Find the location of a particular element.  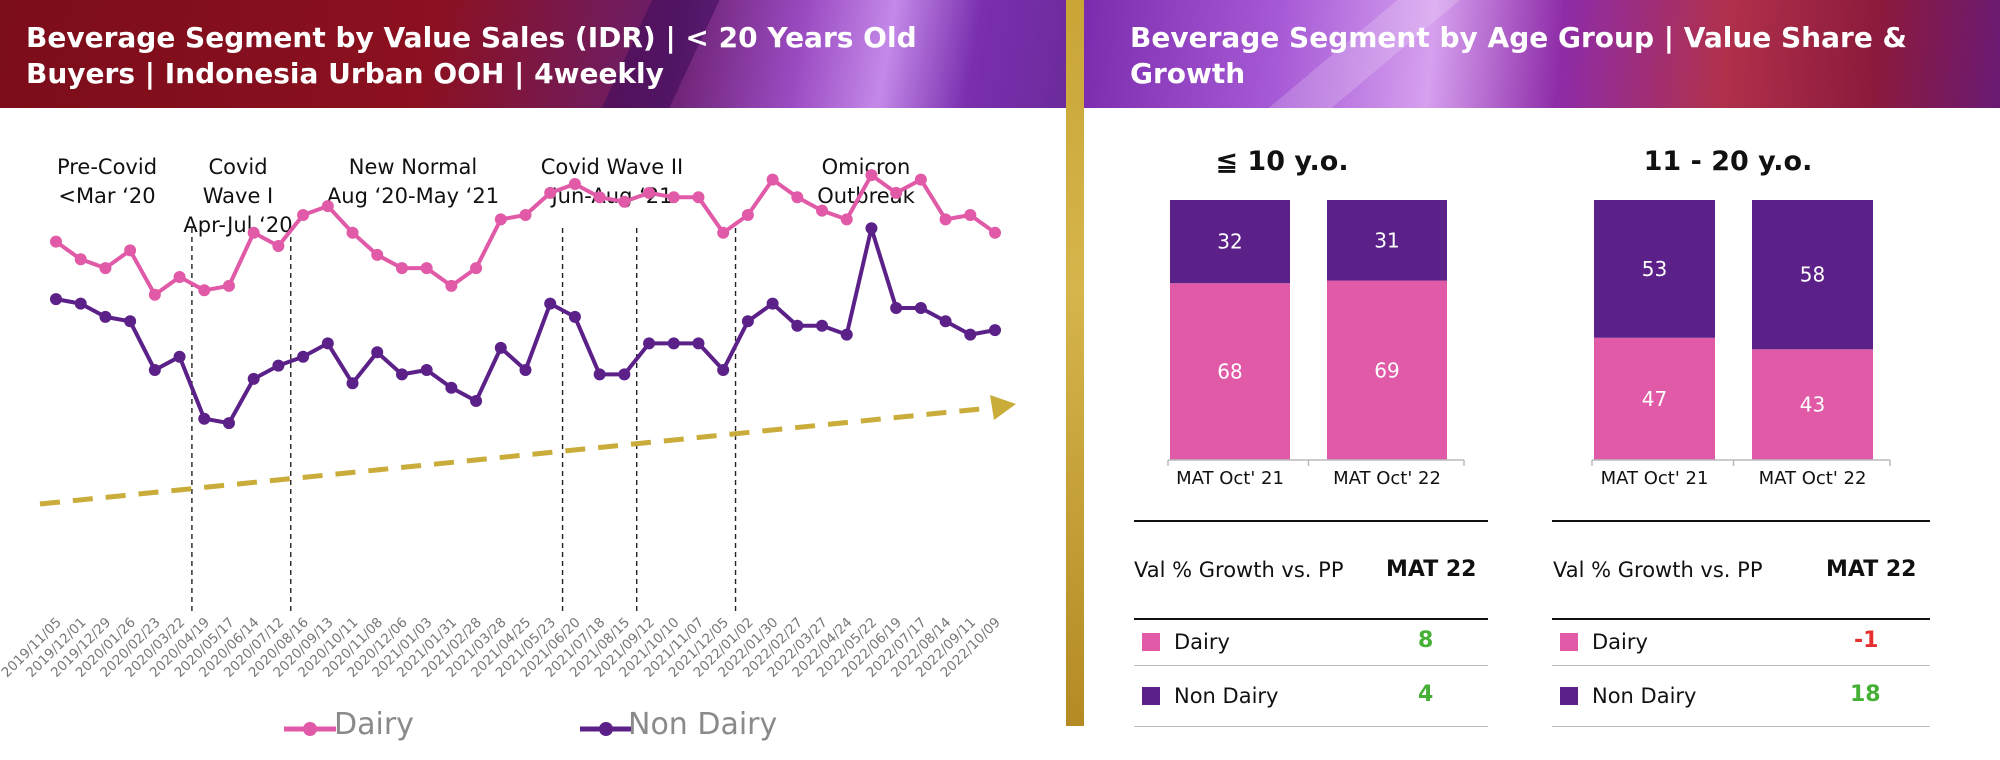

table2-non-dairy-value: 18 is located at coordinates (1865, 694).